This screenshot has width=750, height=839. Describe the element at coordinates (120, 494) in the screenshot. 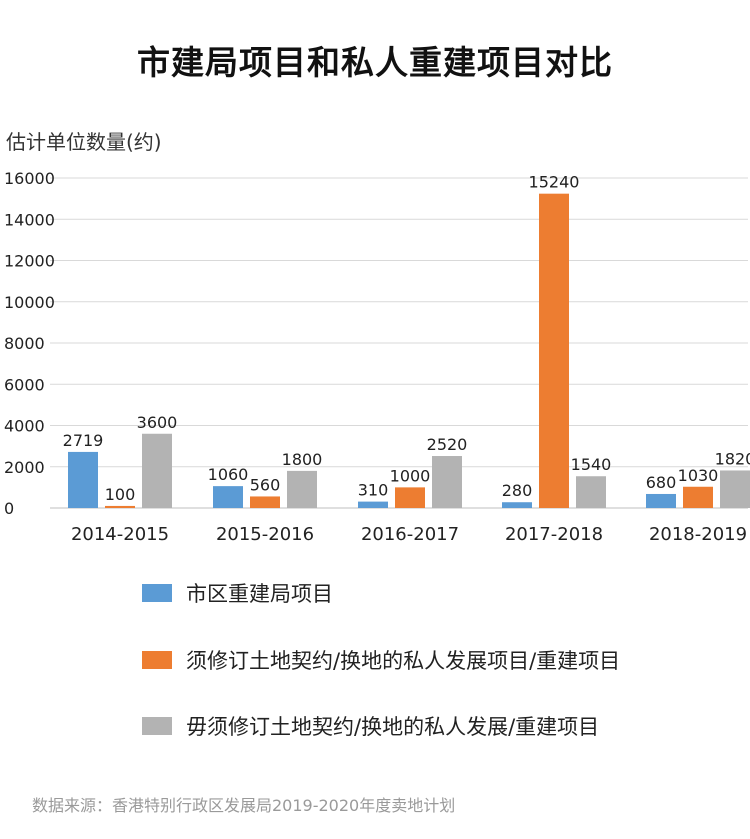

I see `data-label: 100` at that location.